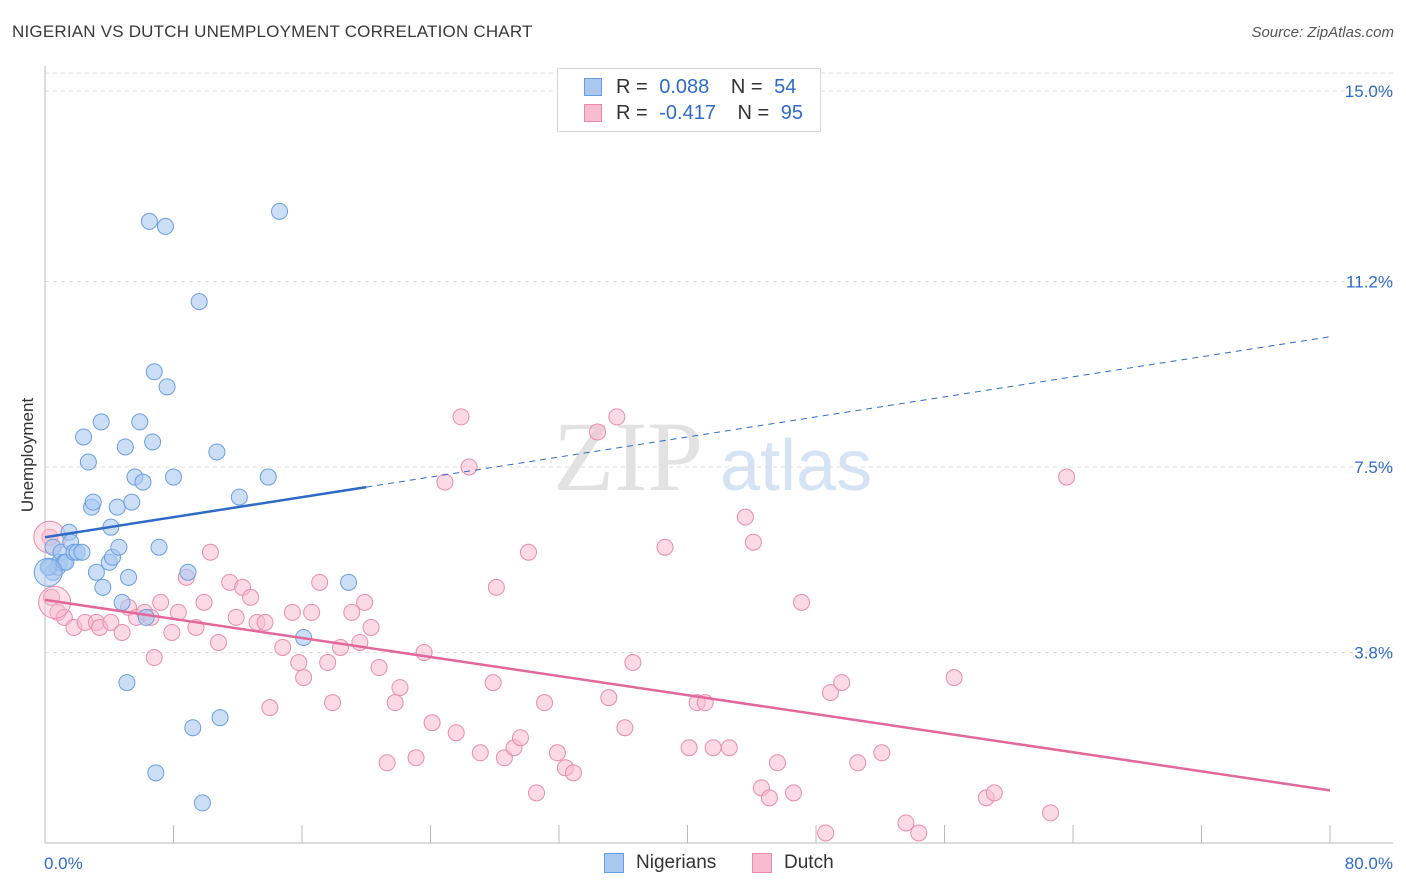 Image resolution: width=1406 pixels, height=892 pixels. I want to click on correlation-legend: R = 0.088 N = 54 R = -0.417 N = 95, so click(689, 100).